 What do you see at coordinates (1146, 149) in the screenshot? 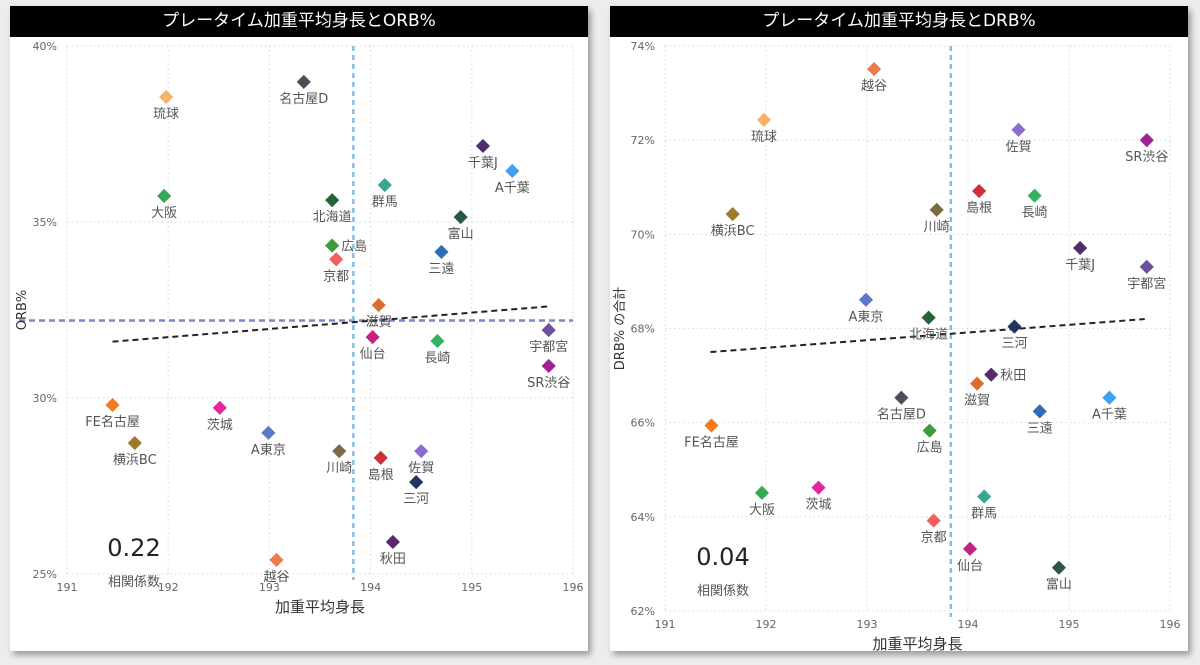
I see `data-point: SR渋谷` at bounding box center [1146, 149].